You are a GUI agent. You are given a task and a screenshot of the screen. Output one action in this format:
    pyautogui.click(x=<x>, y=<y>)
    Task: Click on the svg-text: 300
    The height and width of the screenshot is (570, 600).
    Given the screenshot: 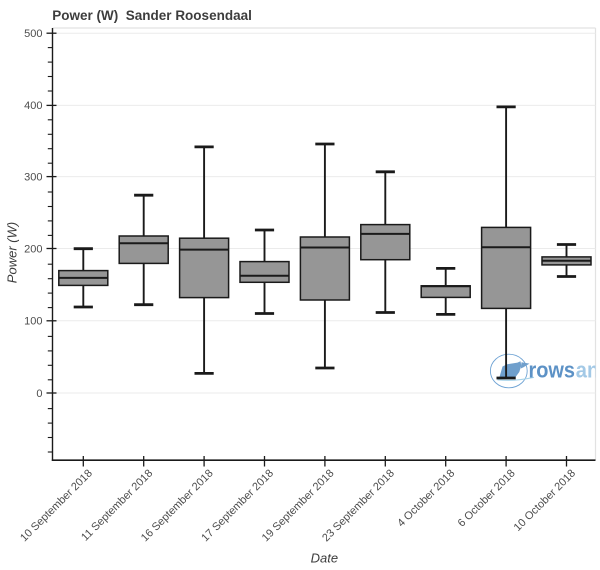 What is the action you would take?
    pyautogui.click(x=33, y=177)
    